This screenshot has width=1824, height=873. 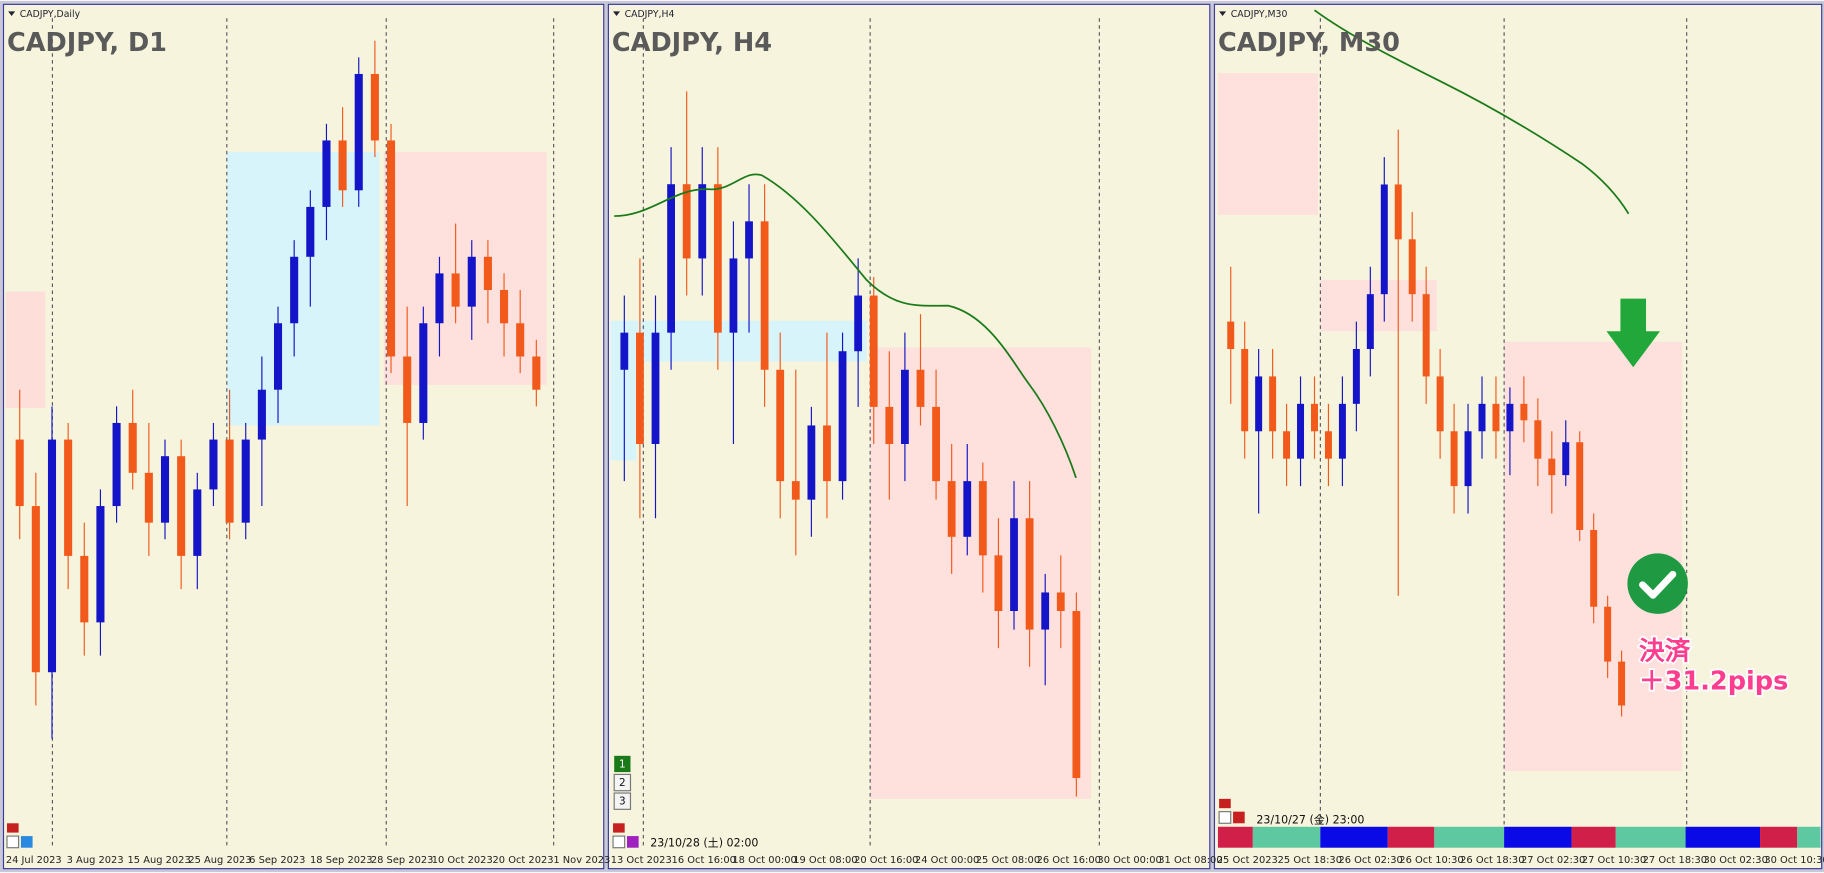 What do you see at coordinates (886, 860) in the screenshot?
I see `x-tick-label: 20 Oct 16:00` at bounding box center [886, 860].